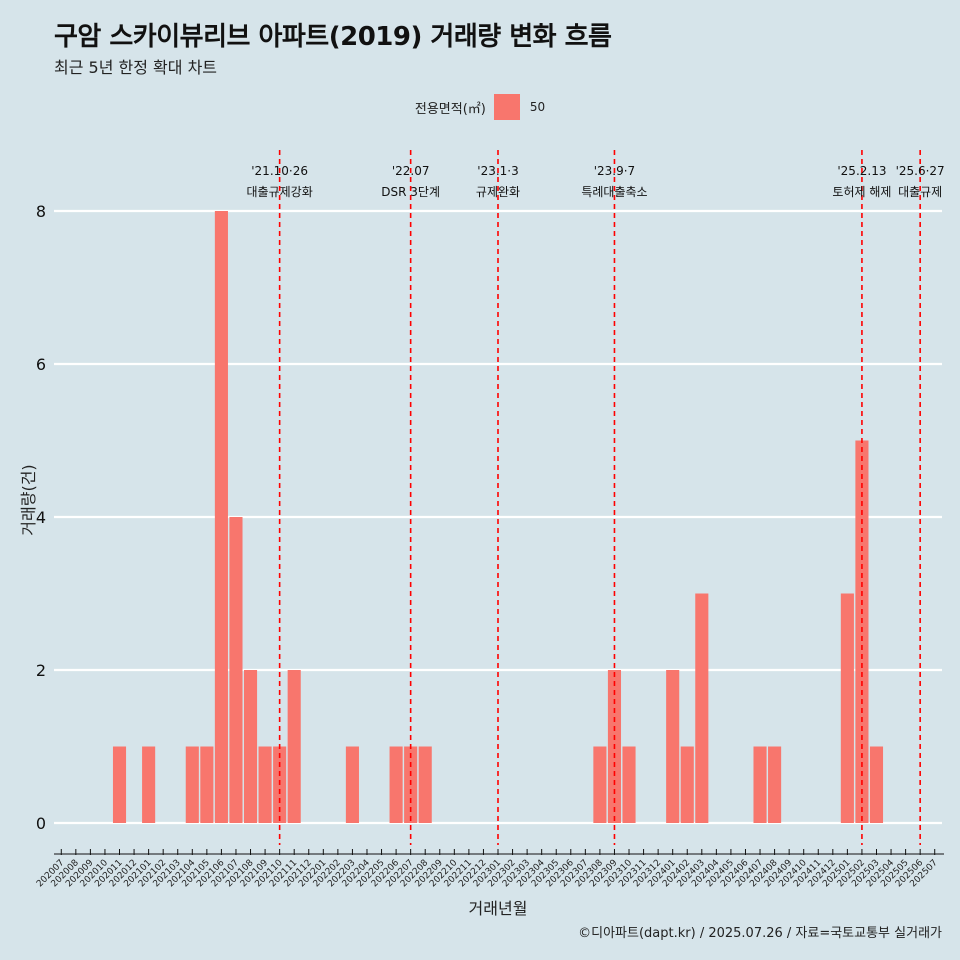 The width and height of the screenshot is (960, 960). I want to click on annotation-date: '22.07, so click(411, 171).